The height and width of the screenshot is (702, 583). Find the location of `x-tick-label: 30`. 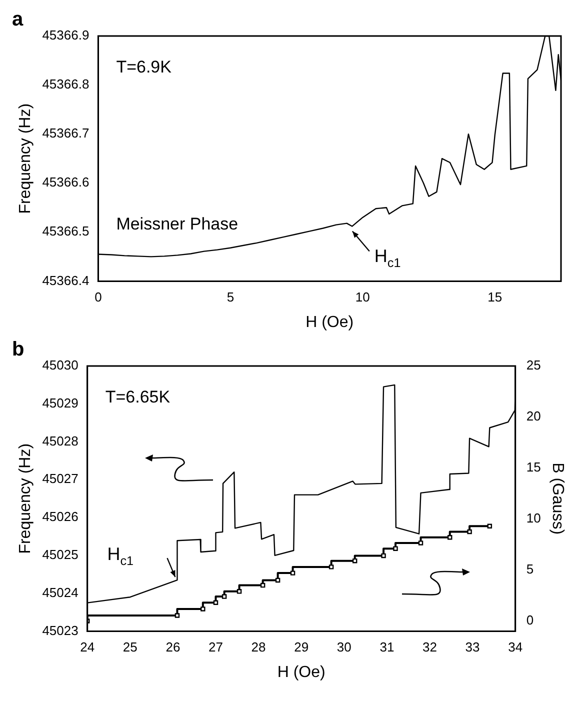

x-tick-label: 30 is located at coordinates (344, 647).